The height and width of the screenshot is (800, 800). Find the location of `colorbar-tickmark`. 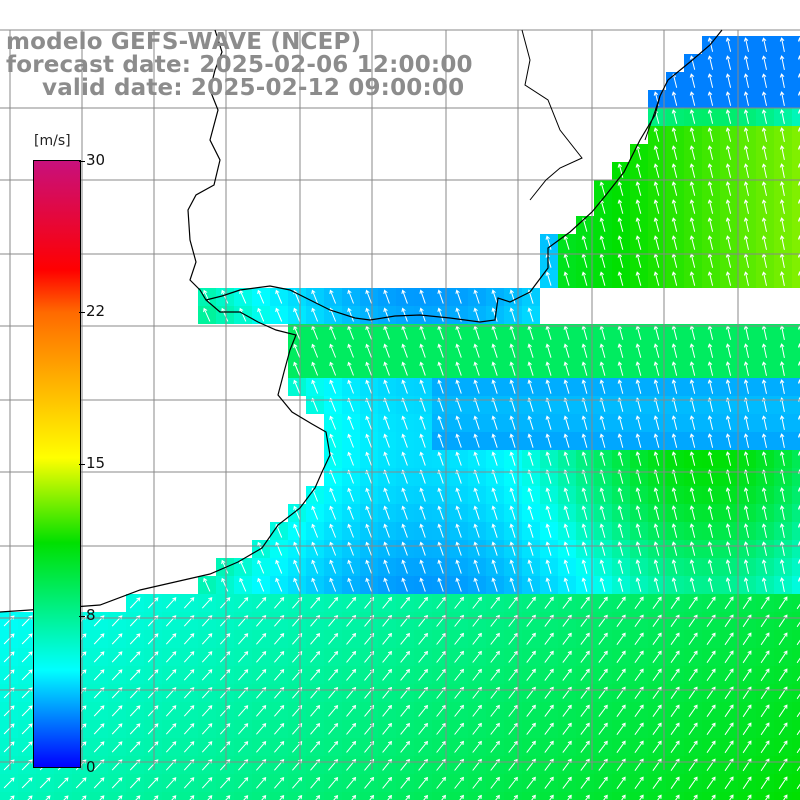

colorbar-tickmark is located at coordinates (82, 312).